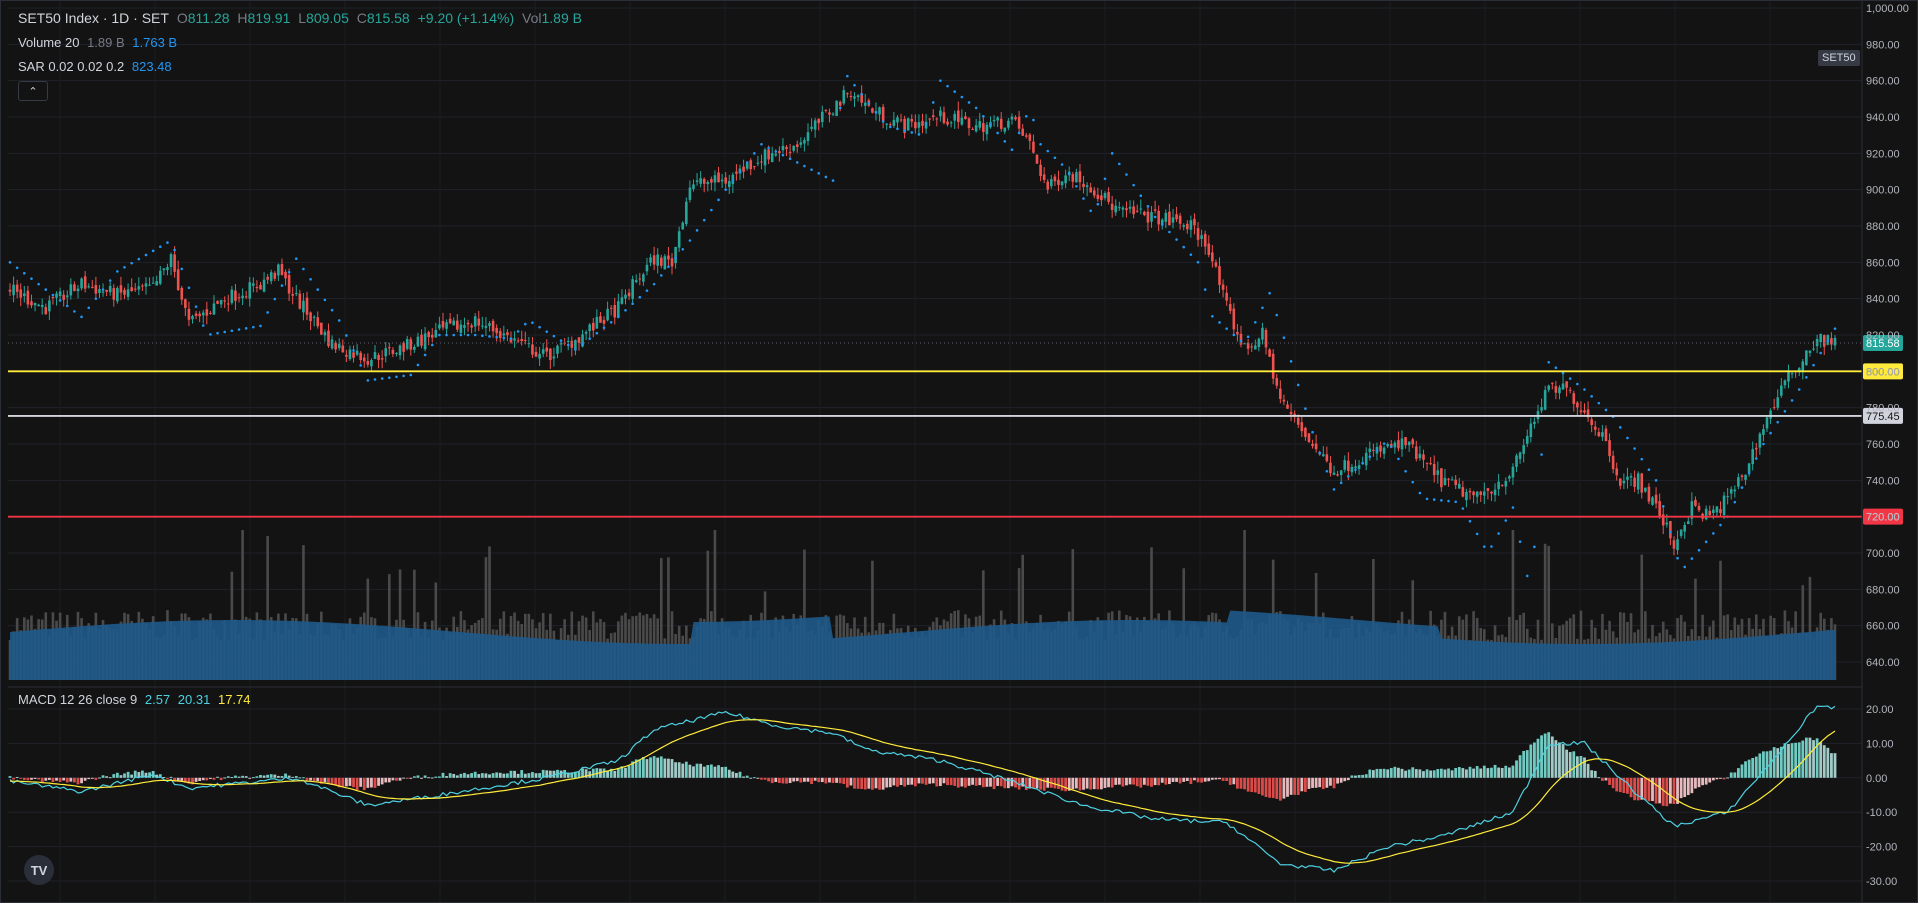 This screenshot has width=1918, height=903. I want to click on macd-value: 20.31, so click(194, 699).